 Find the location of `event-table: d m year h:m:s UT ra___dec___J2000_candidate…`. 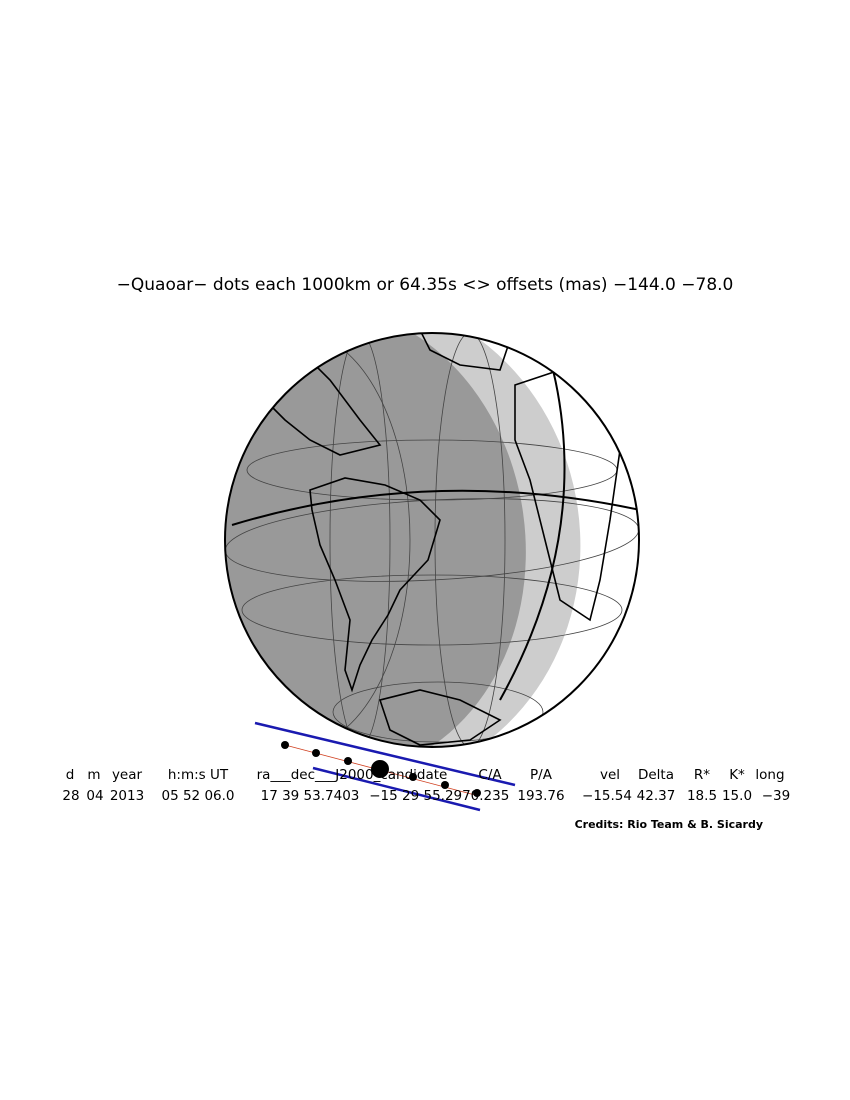

event-table: d m year h:m:s UT ra___dec___J2000_candidate… is located at coordinates (426, 785).